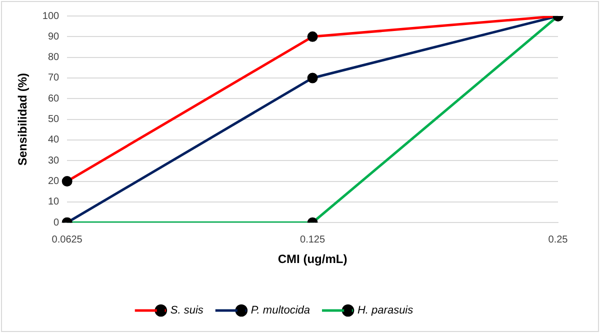  What do you see at coordinates (385, 310) in the screenshot?
I see `legend-label: H. parasuis` at bounding box center [385, 310].